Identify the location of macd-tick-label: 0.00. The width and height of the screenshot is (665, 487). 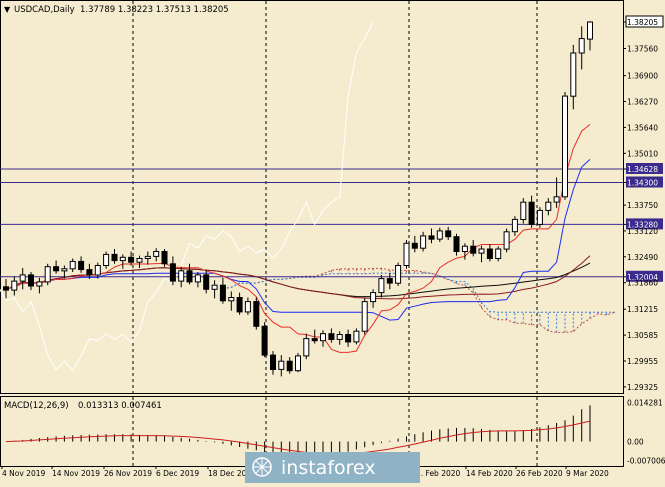
(635, 442).